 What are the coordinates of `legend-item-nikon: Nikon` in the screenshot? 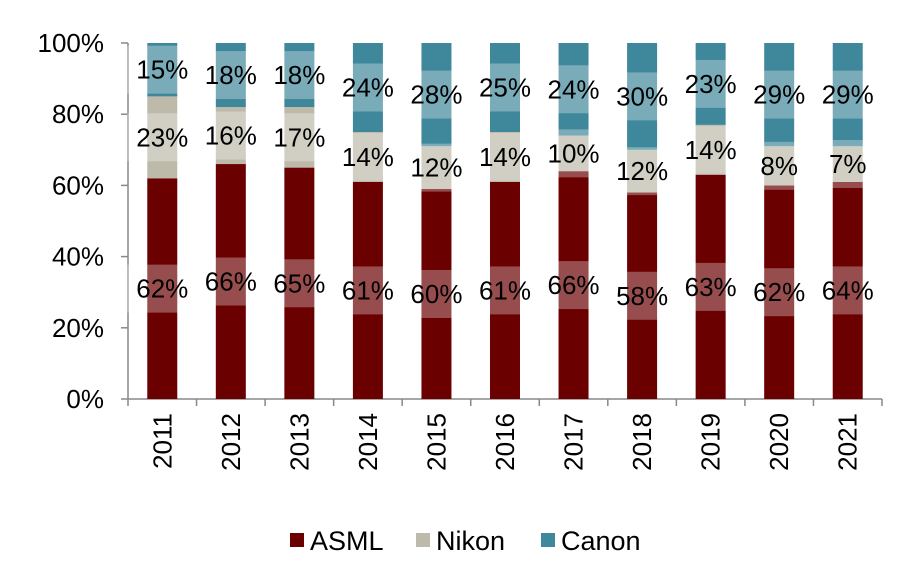 It's located at (460, 541).